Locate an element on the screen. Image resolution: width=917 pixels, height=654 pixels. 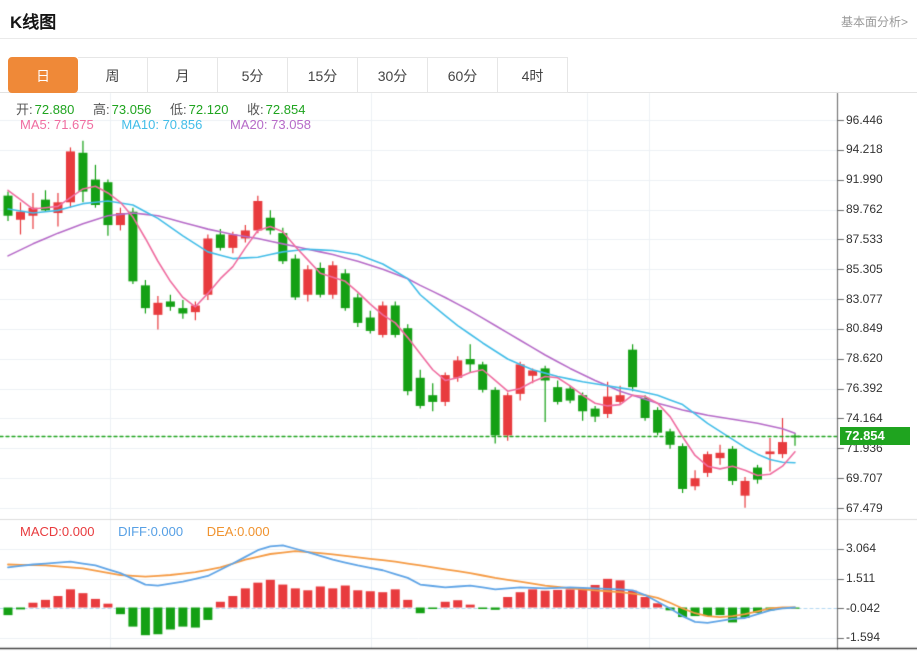
macd-readout: MACD:0.000 is located at coordinates (57, 531).